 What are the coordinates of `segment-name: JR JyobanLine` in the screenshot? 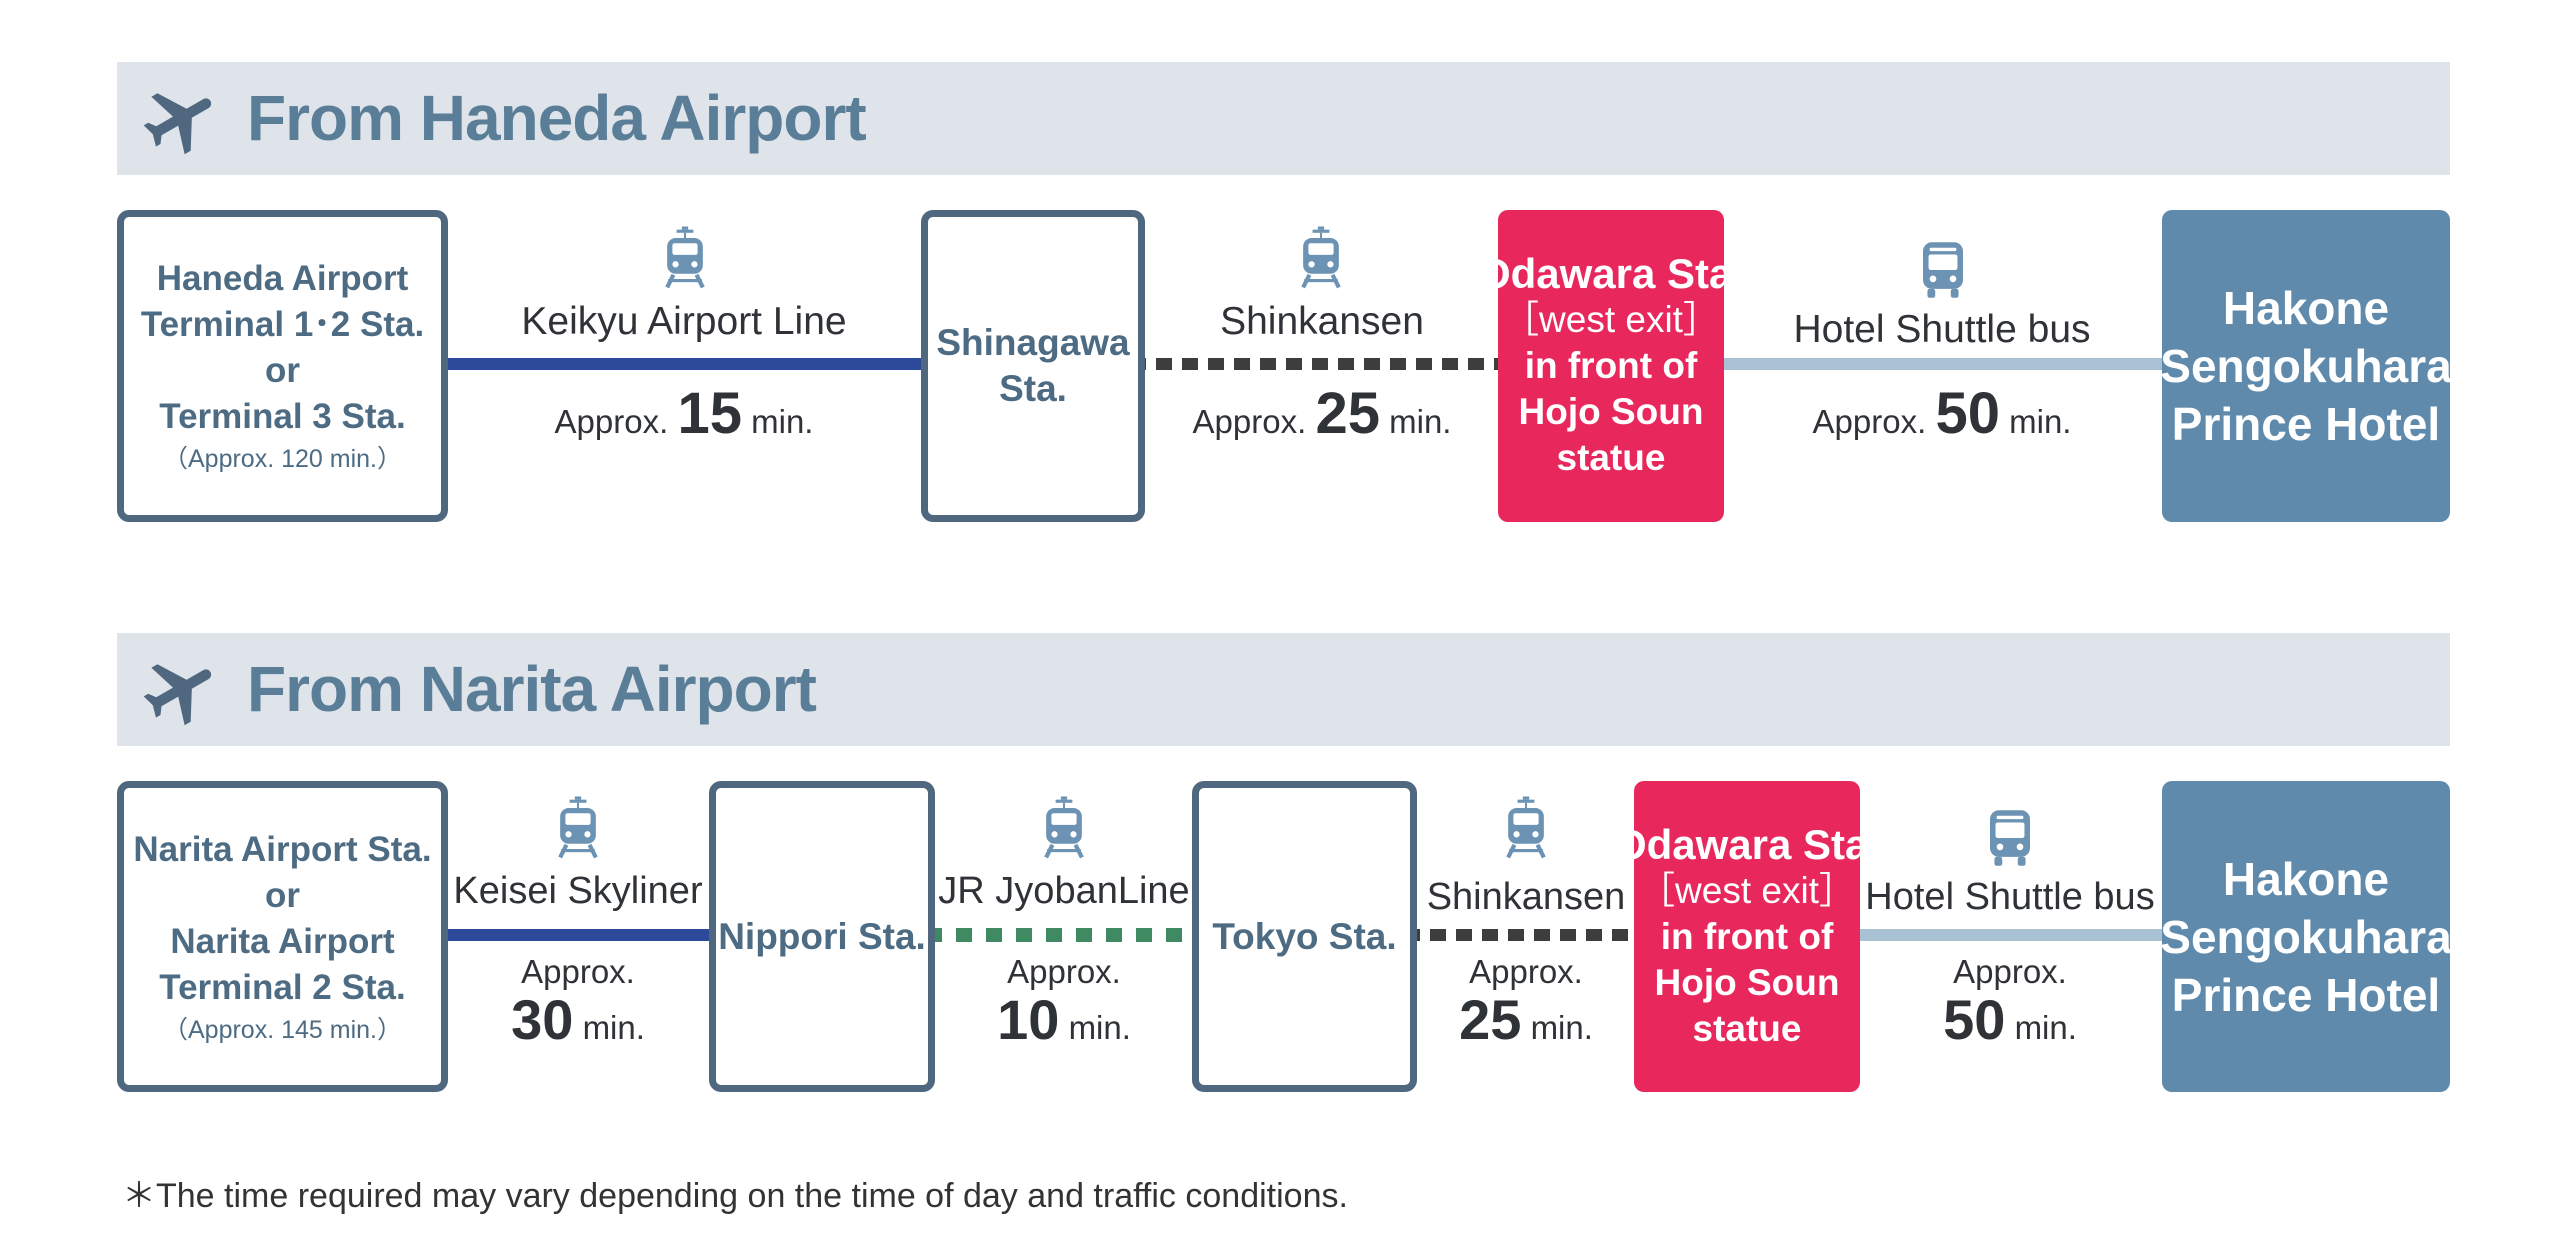 It's located at (1064, 891).